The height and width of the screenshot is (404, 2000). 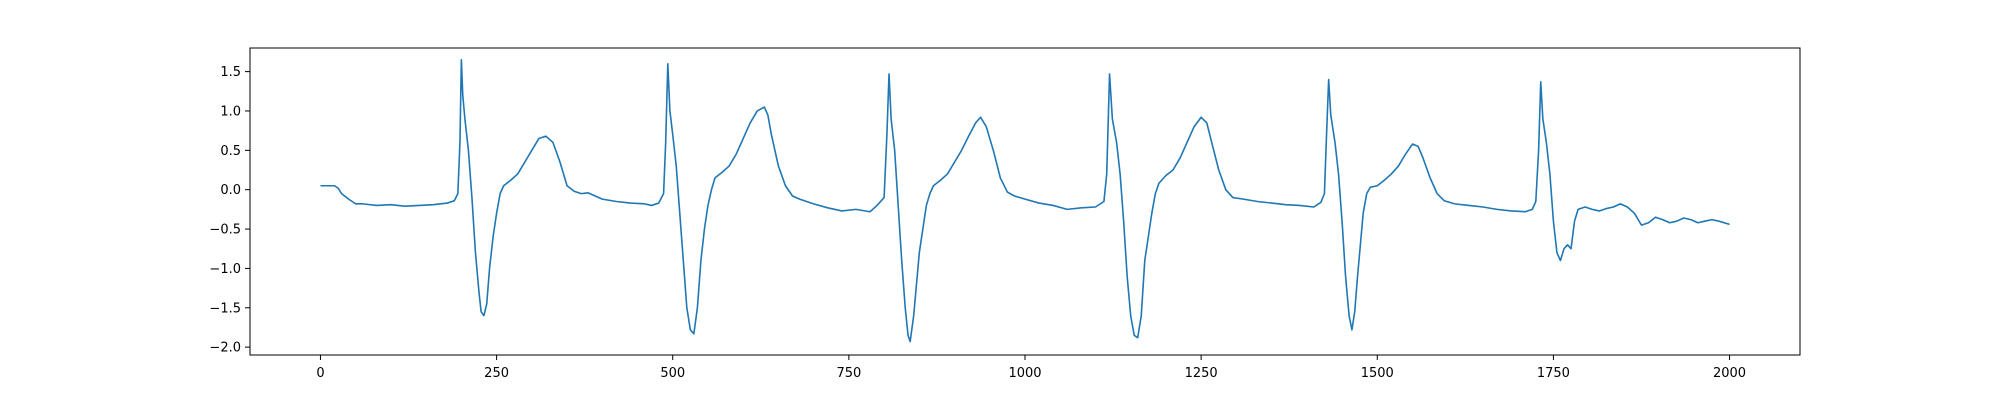 I want to click on x-tick-label: 1500, so click(x=1377, y=373).